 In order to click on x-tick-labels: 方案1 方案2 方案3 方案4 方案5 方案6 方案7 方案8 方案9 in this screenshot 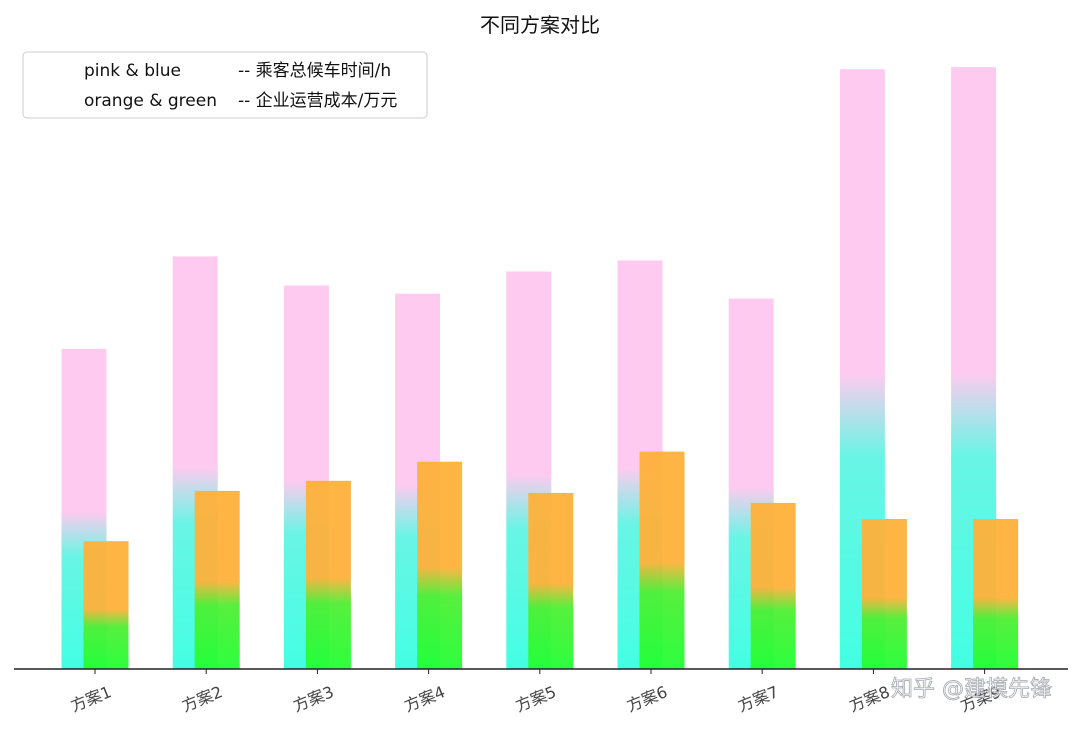, I will do `click(536, 692)`.